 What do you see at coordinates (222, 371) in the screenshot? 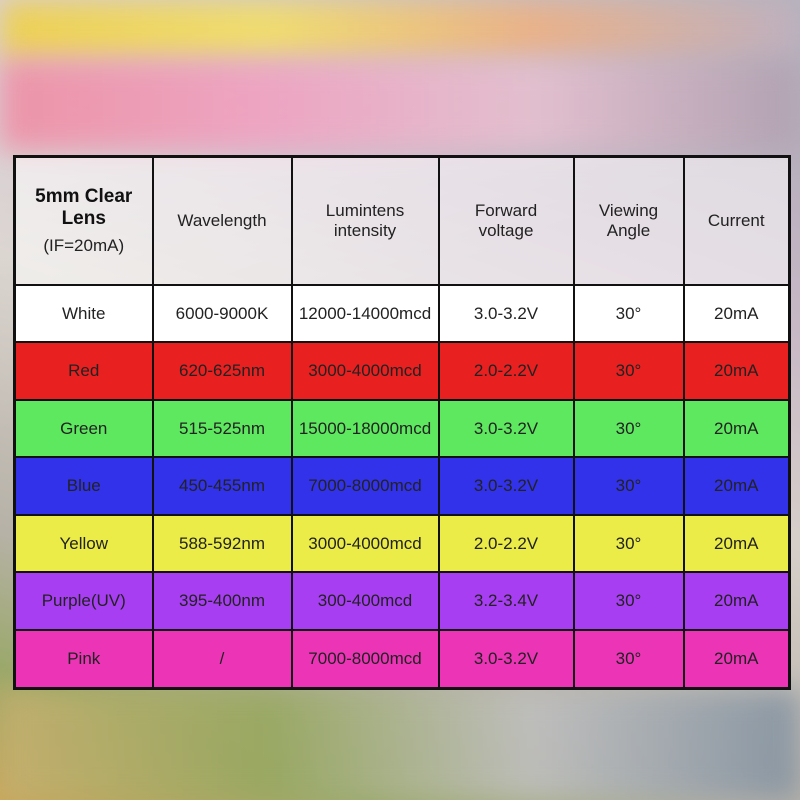
I see `table-cell: 620-625nm` at bounding box center [222, 371].